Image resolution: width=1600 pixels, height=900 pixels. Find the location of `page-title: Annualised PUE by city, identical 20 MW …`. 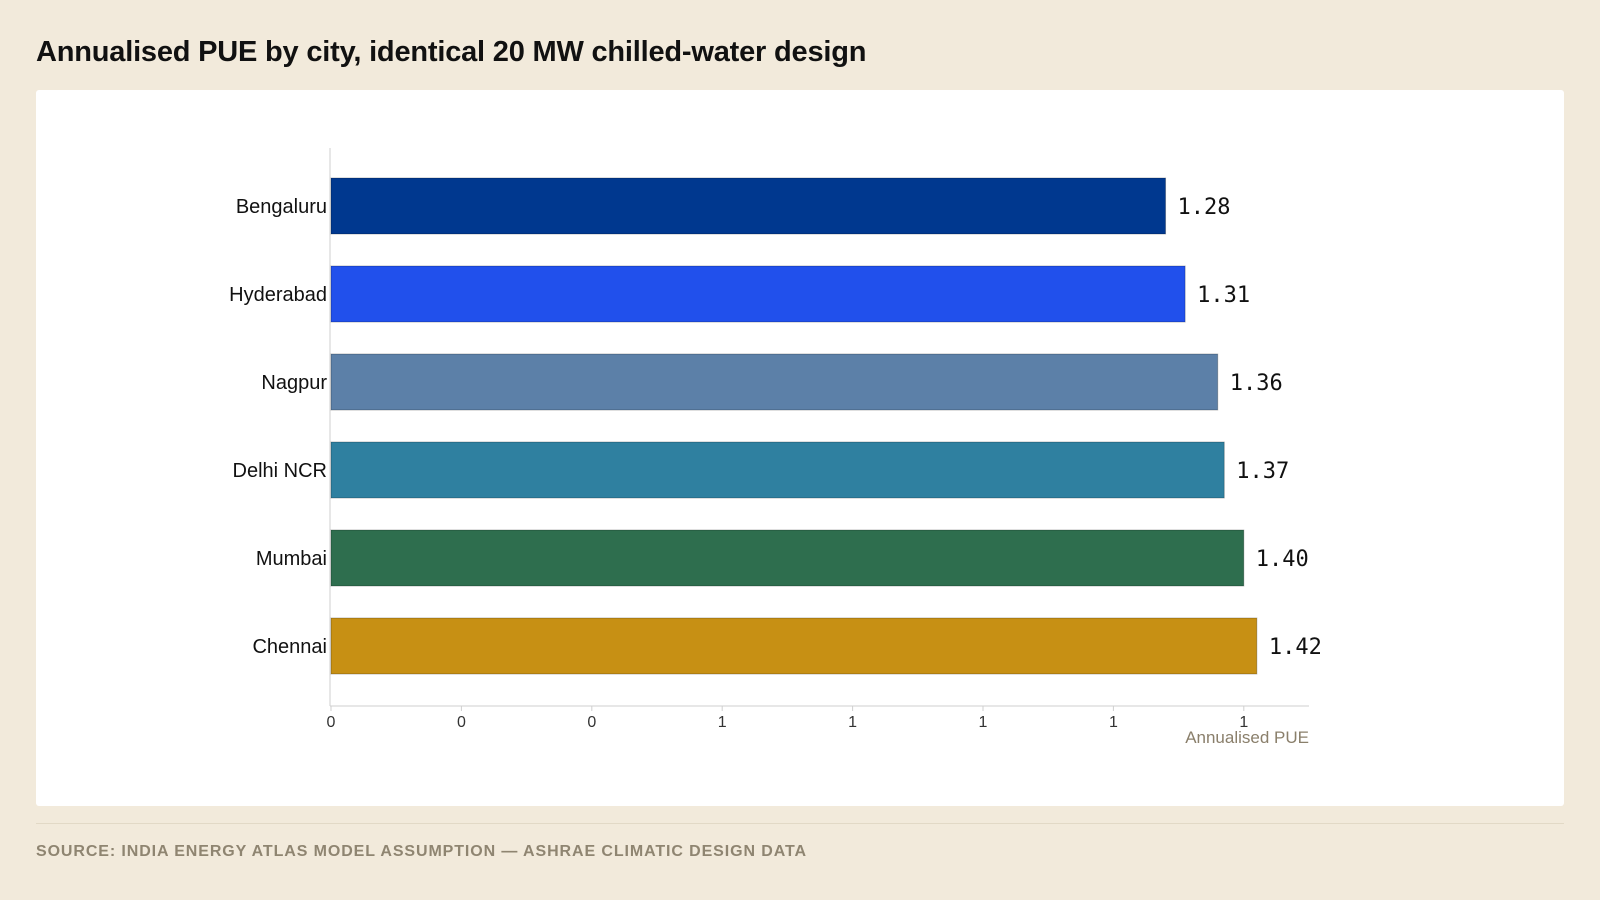

page-title: Annualised PUE by city, identical 20 MW … is located at coordinates (451, 52).